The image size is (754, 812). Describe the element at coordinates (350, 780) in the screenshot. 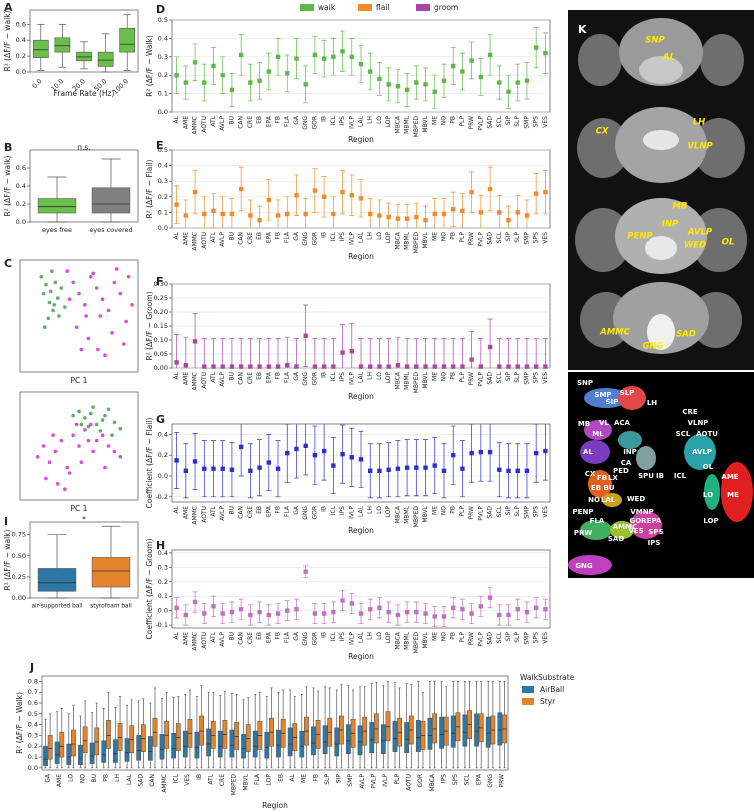

I see `x-tick-label: SMP` at that location.